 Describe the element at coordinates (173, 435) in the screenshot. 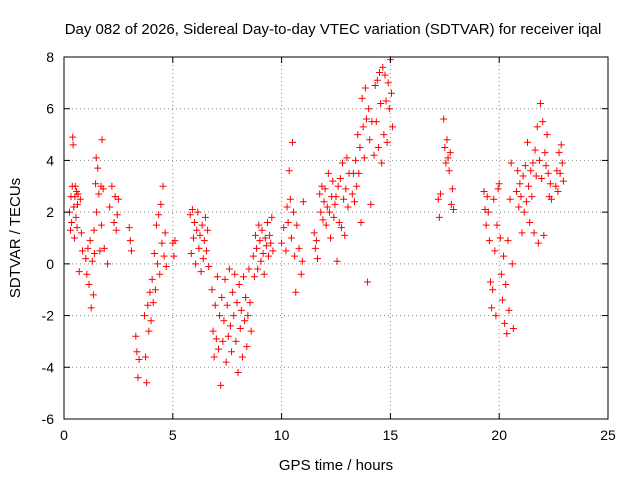

I see `x-tick-label: 5` at that location.